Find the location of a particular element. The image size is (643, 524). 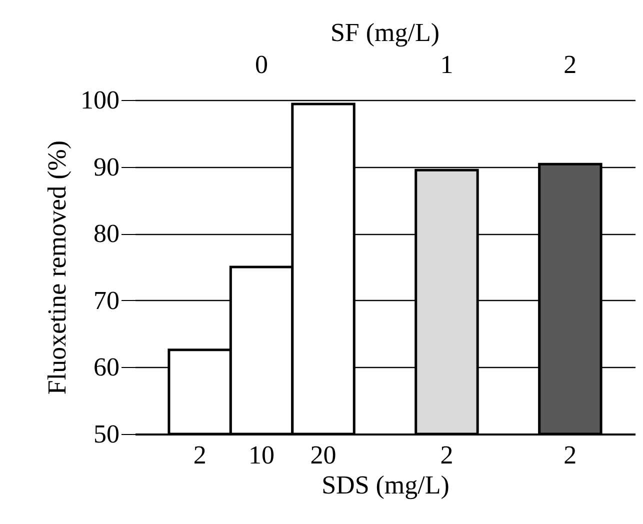

y-axis-title: Fluoxetine removed (%) is located at coordinates (57, 267).